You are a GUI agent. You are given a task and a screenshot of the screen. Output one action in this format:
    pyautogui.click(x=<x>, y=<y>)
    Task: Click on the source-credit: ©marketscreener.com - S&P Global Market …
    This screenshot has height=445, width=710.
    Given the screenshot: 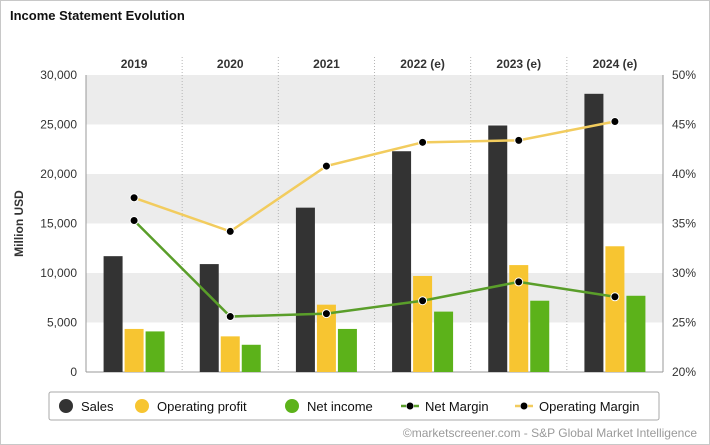 What is the action you would take?
    pyautogui.click(x=549, y=433)
    